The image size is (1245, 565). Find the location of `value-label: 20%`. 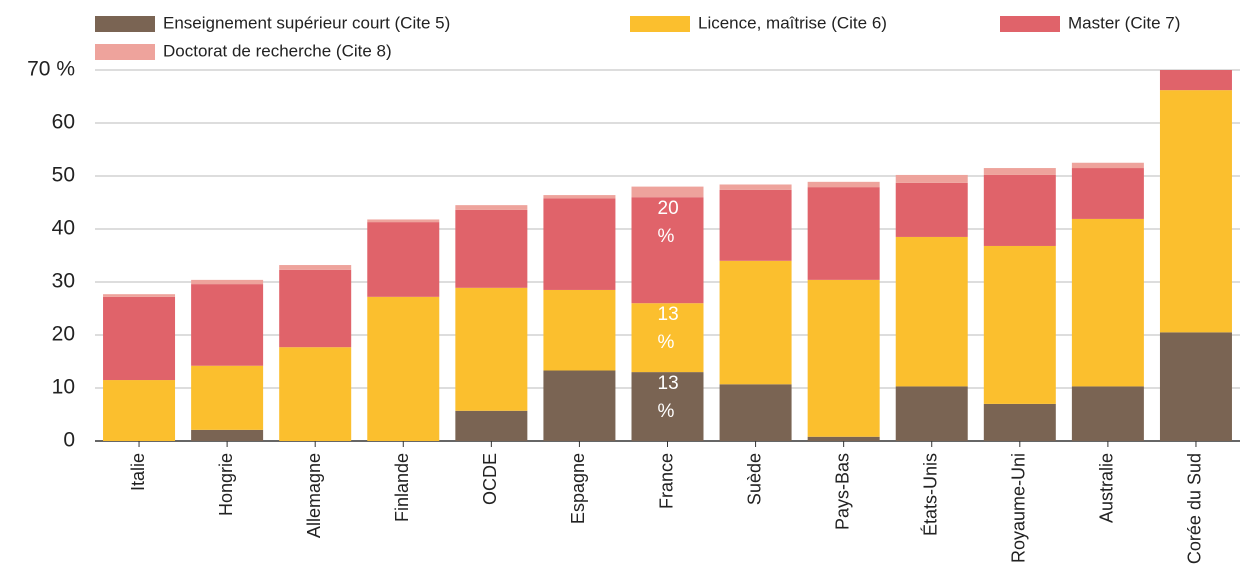

value-label: 20% is located at coordinates (668, 222).